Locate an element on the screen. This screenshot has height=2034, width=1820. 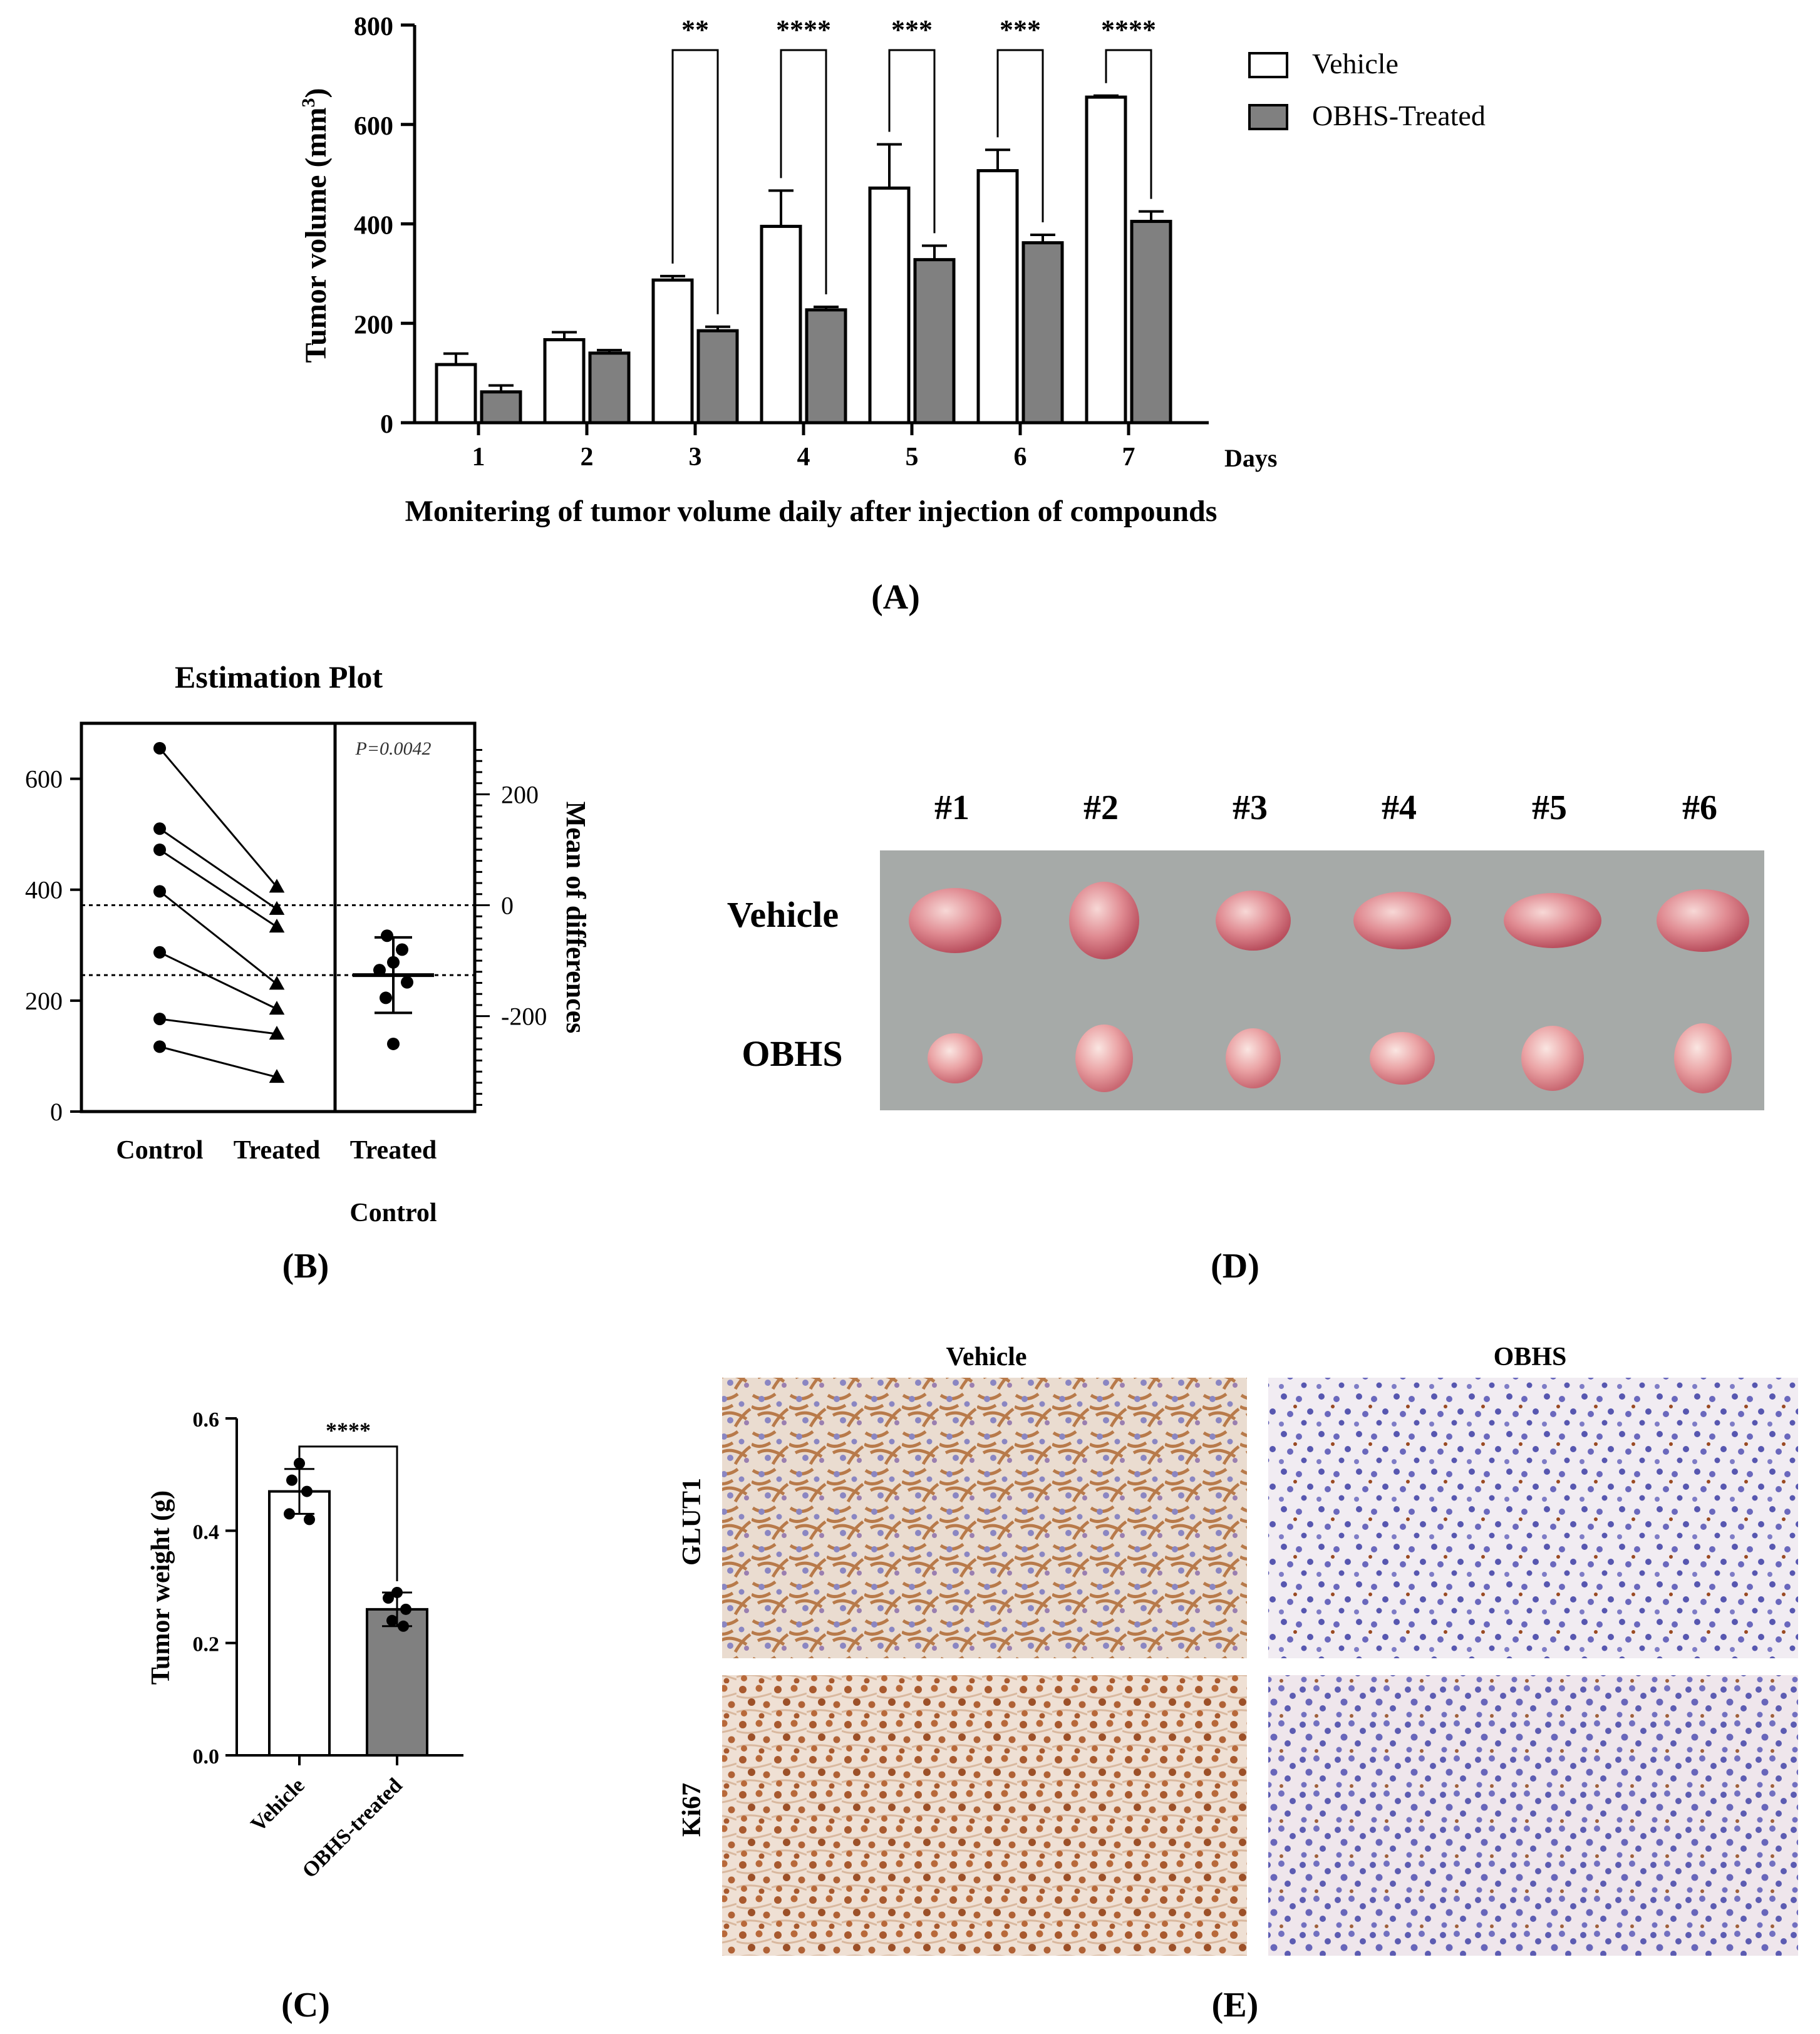
c-y-axis-title: Tumor weight (g) is located at coordinates (161, 1587).